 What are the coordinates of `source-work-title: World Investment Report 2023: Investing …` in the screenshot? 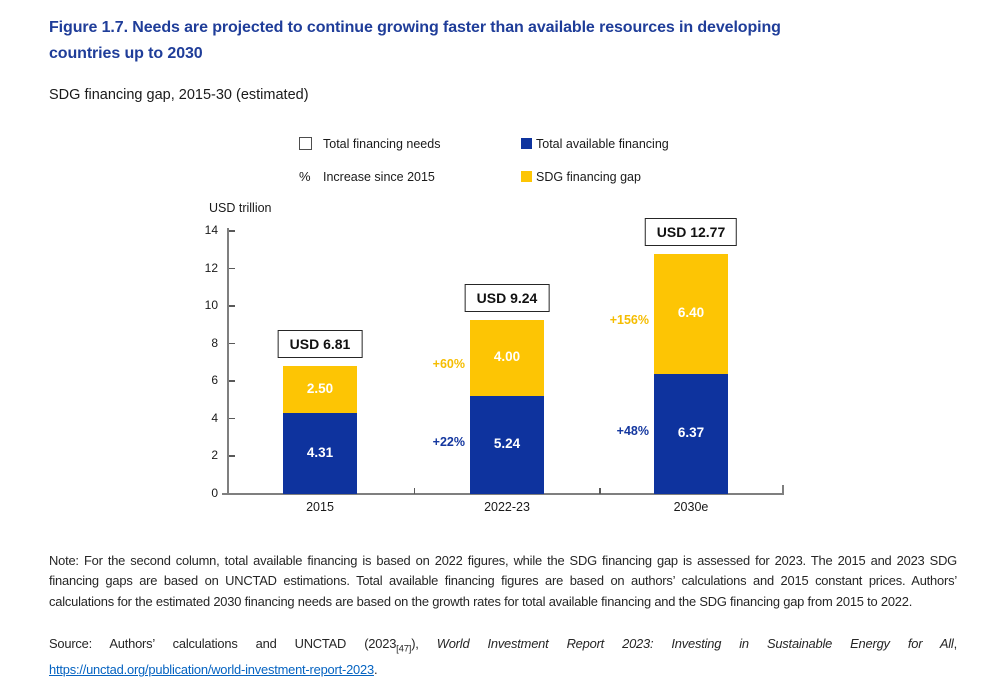 It's located at (695, 643).